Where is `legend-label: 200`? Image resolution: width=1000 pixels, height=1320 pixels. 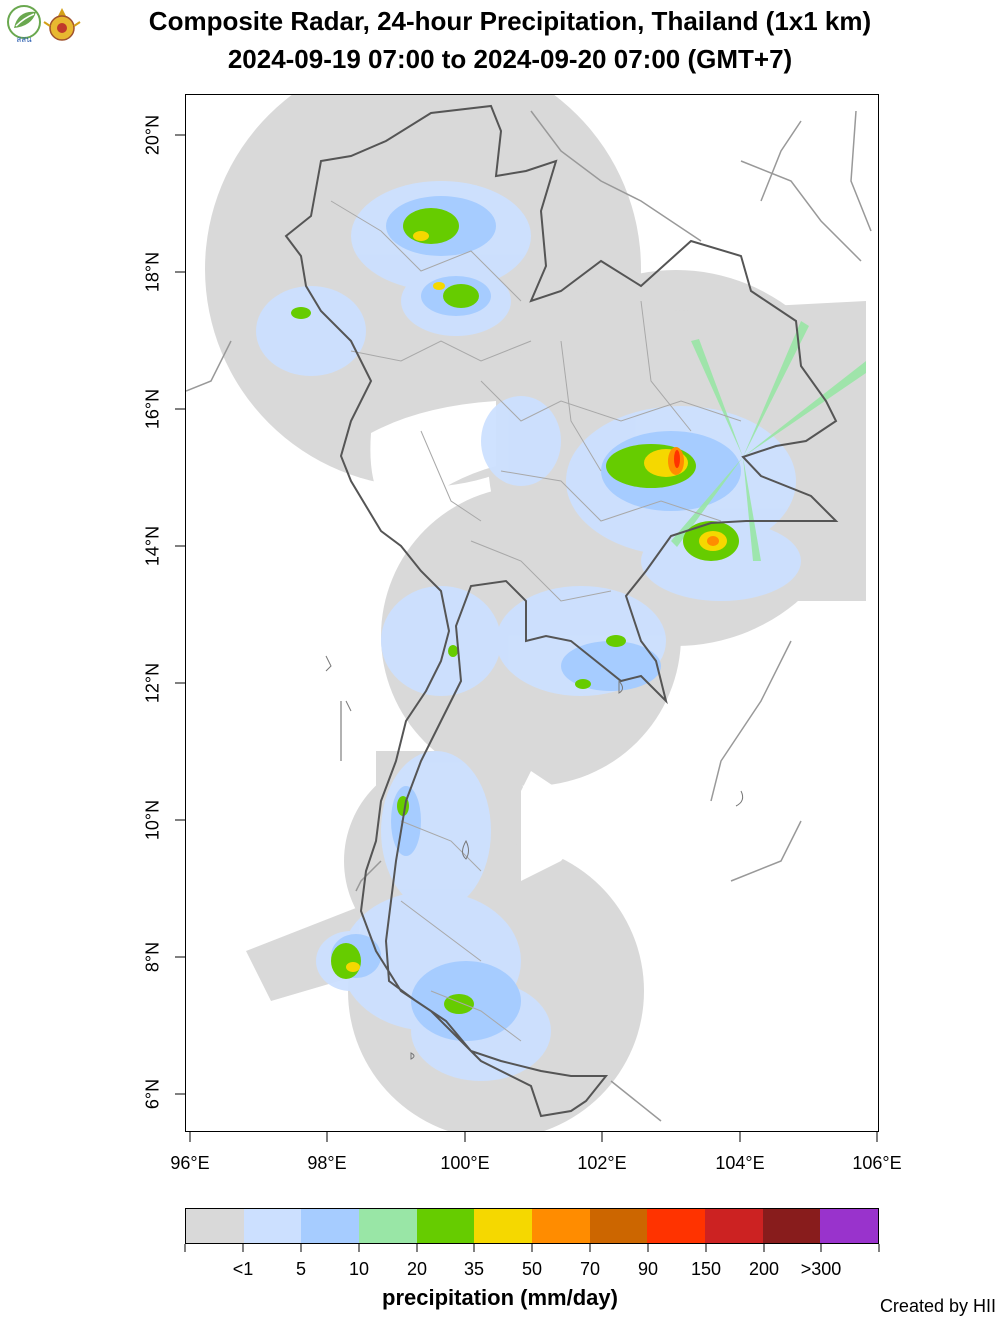
legend-label: 200 is located at coordinates (764, 1269).